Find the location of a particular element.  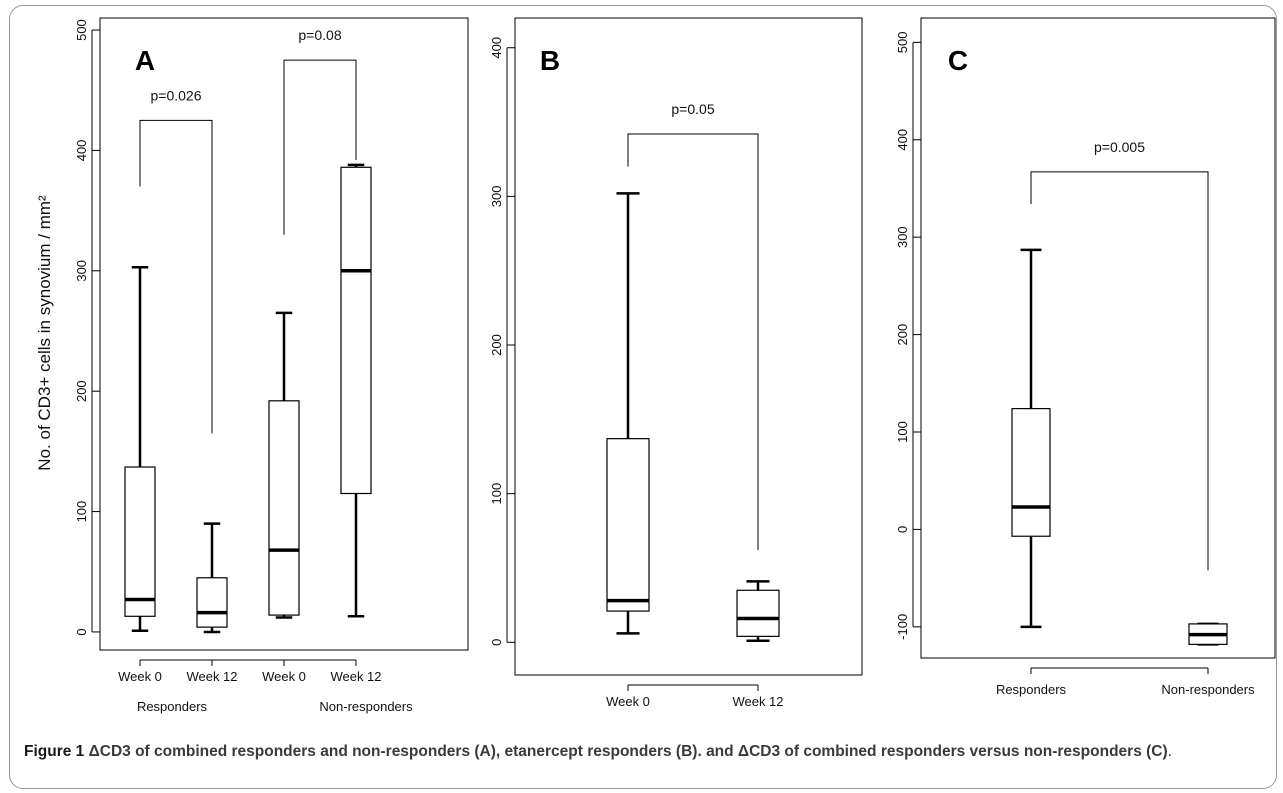

caption-label: Figure 1 is located at coordinates (54, 751).